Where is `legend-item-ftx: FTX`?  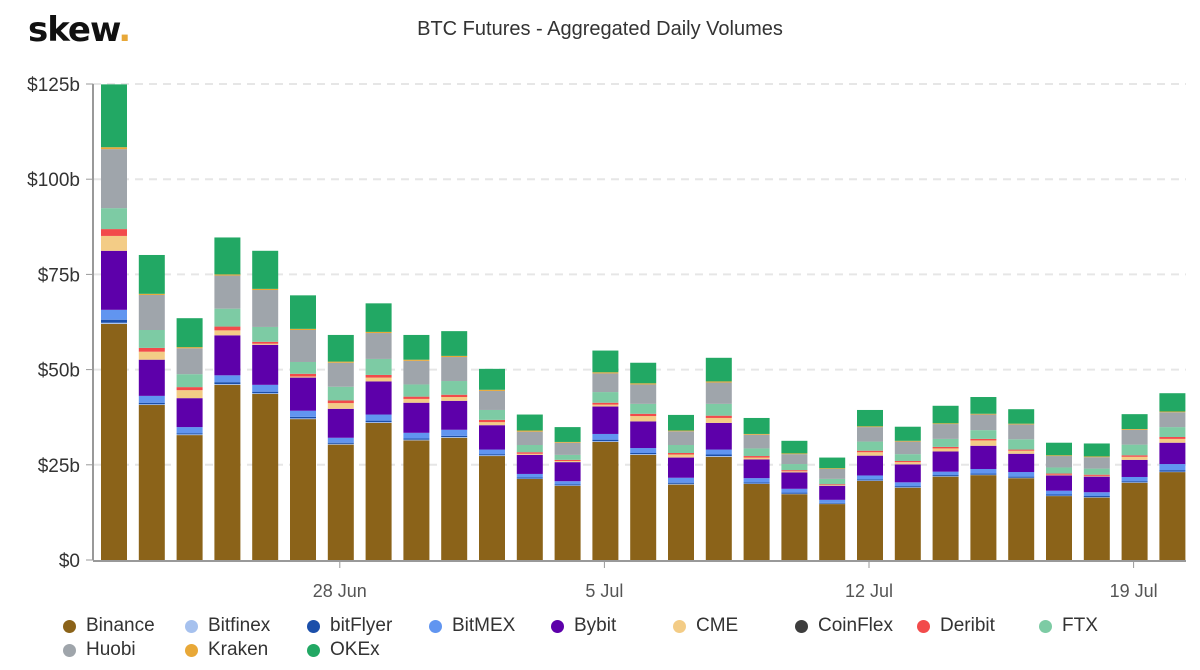
legend-item-ftx: FTX is located at coordinates (1092, 626).